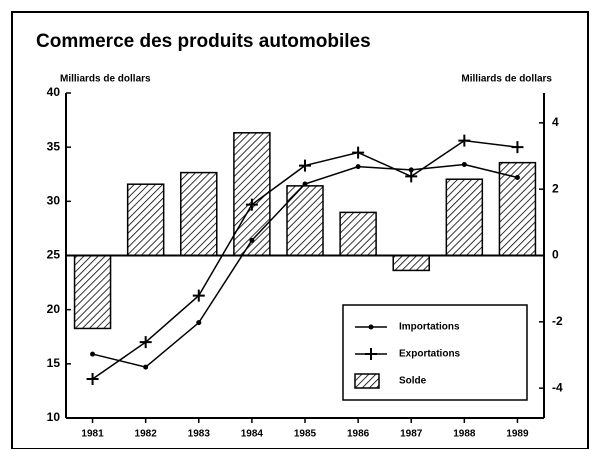  What do you see at coordinates (429, 327) in the screenshot?
I see `legend-label: Importations` at bounding box center [429, 327].